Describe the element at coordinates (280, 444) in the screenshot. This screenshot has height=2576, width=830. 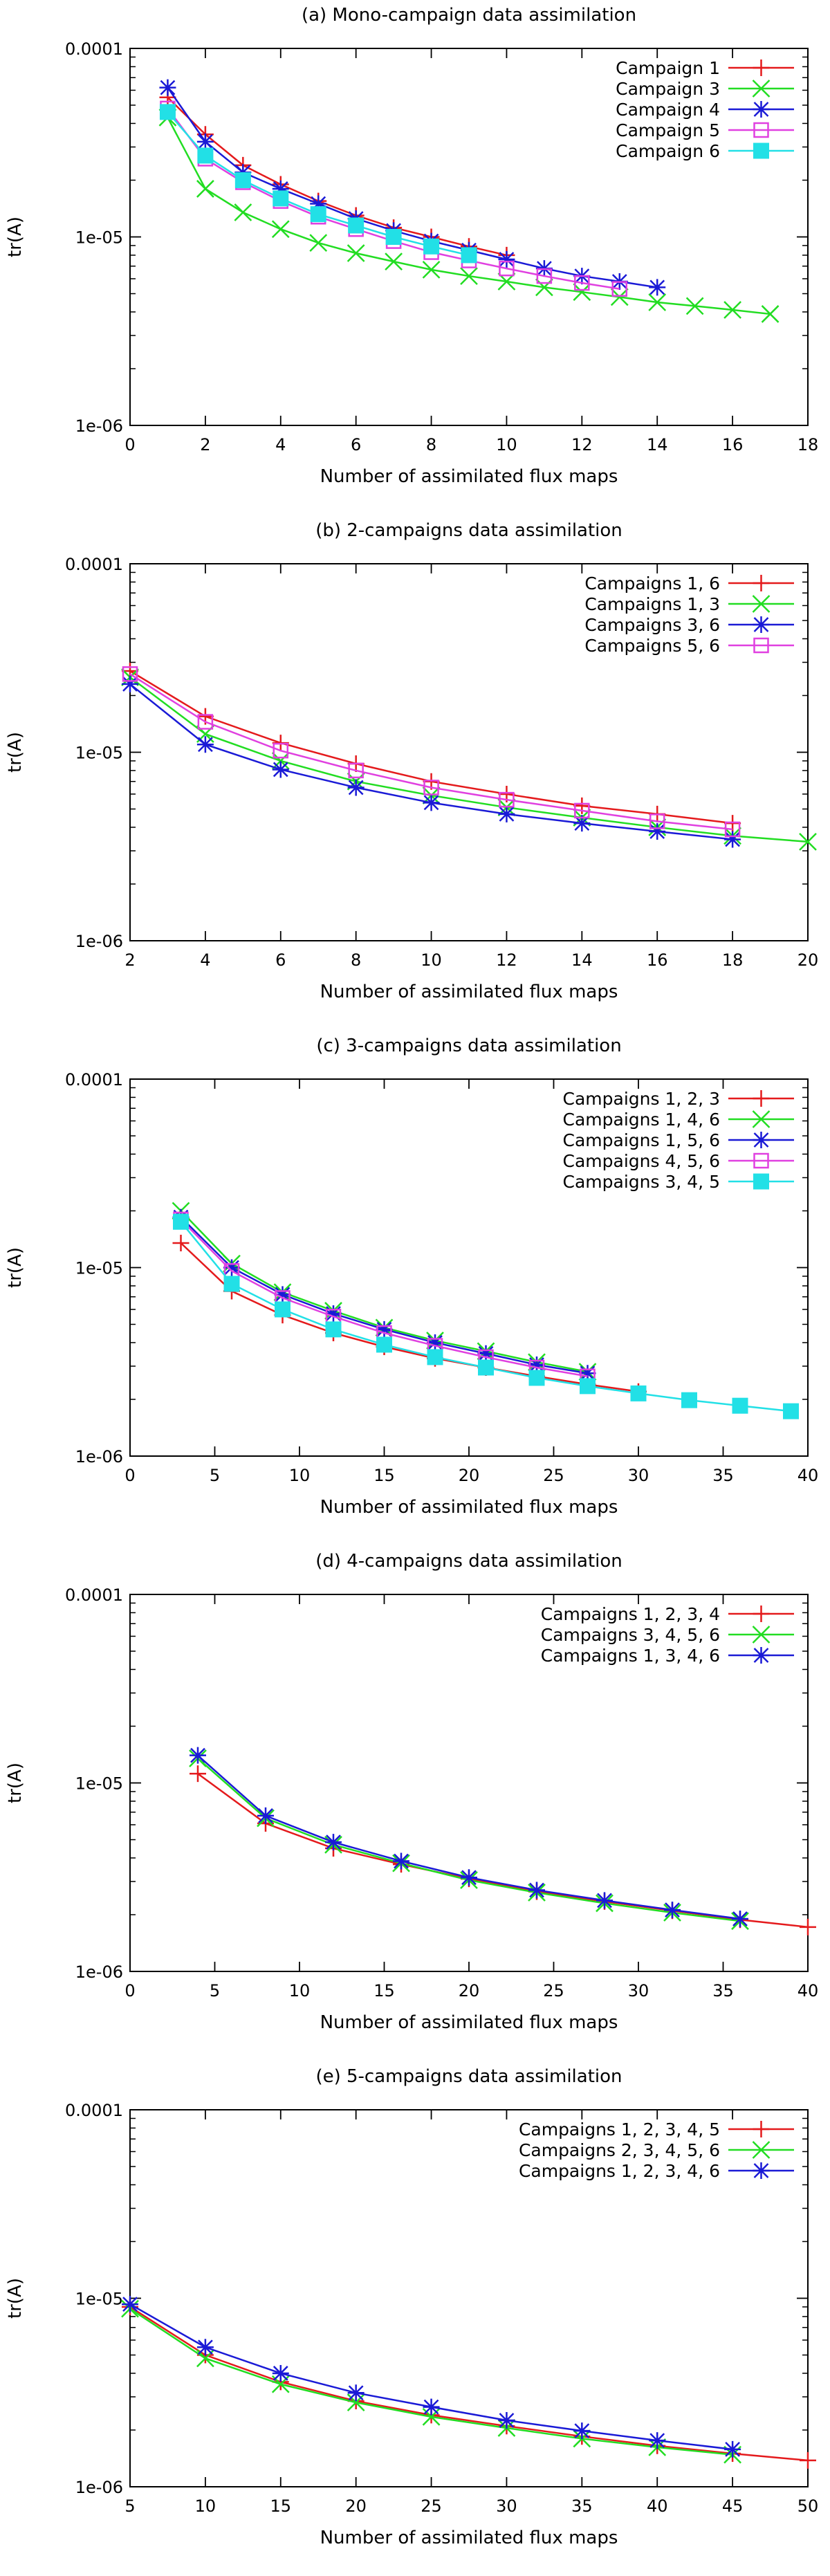
I see `x-tick-label: 4` at that location.